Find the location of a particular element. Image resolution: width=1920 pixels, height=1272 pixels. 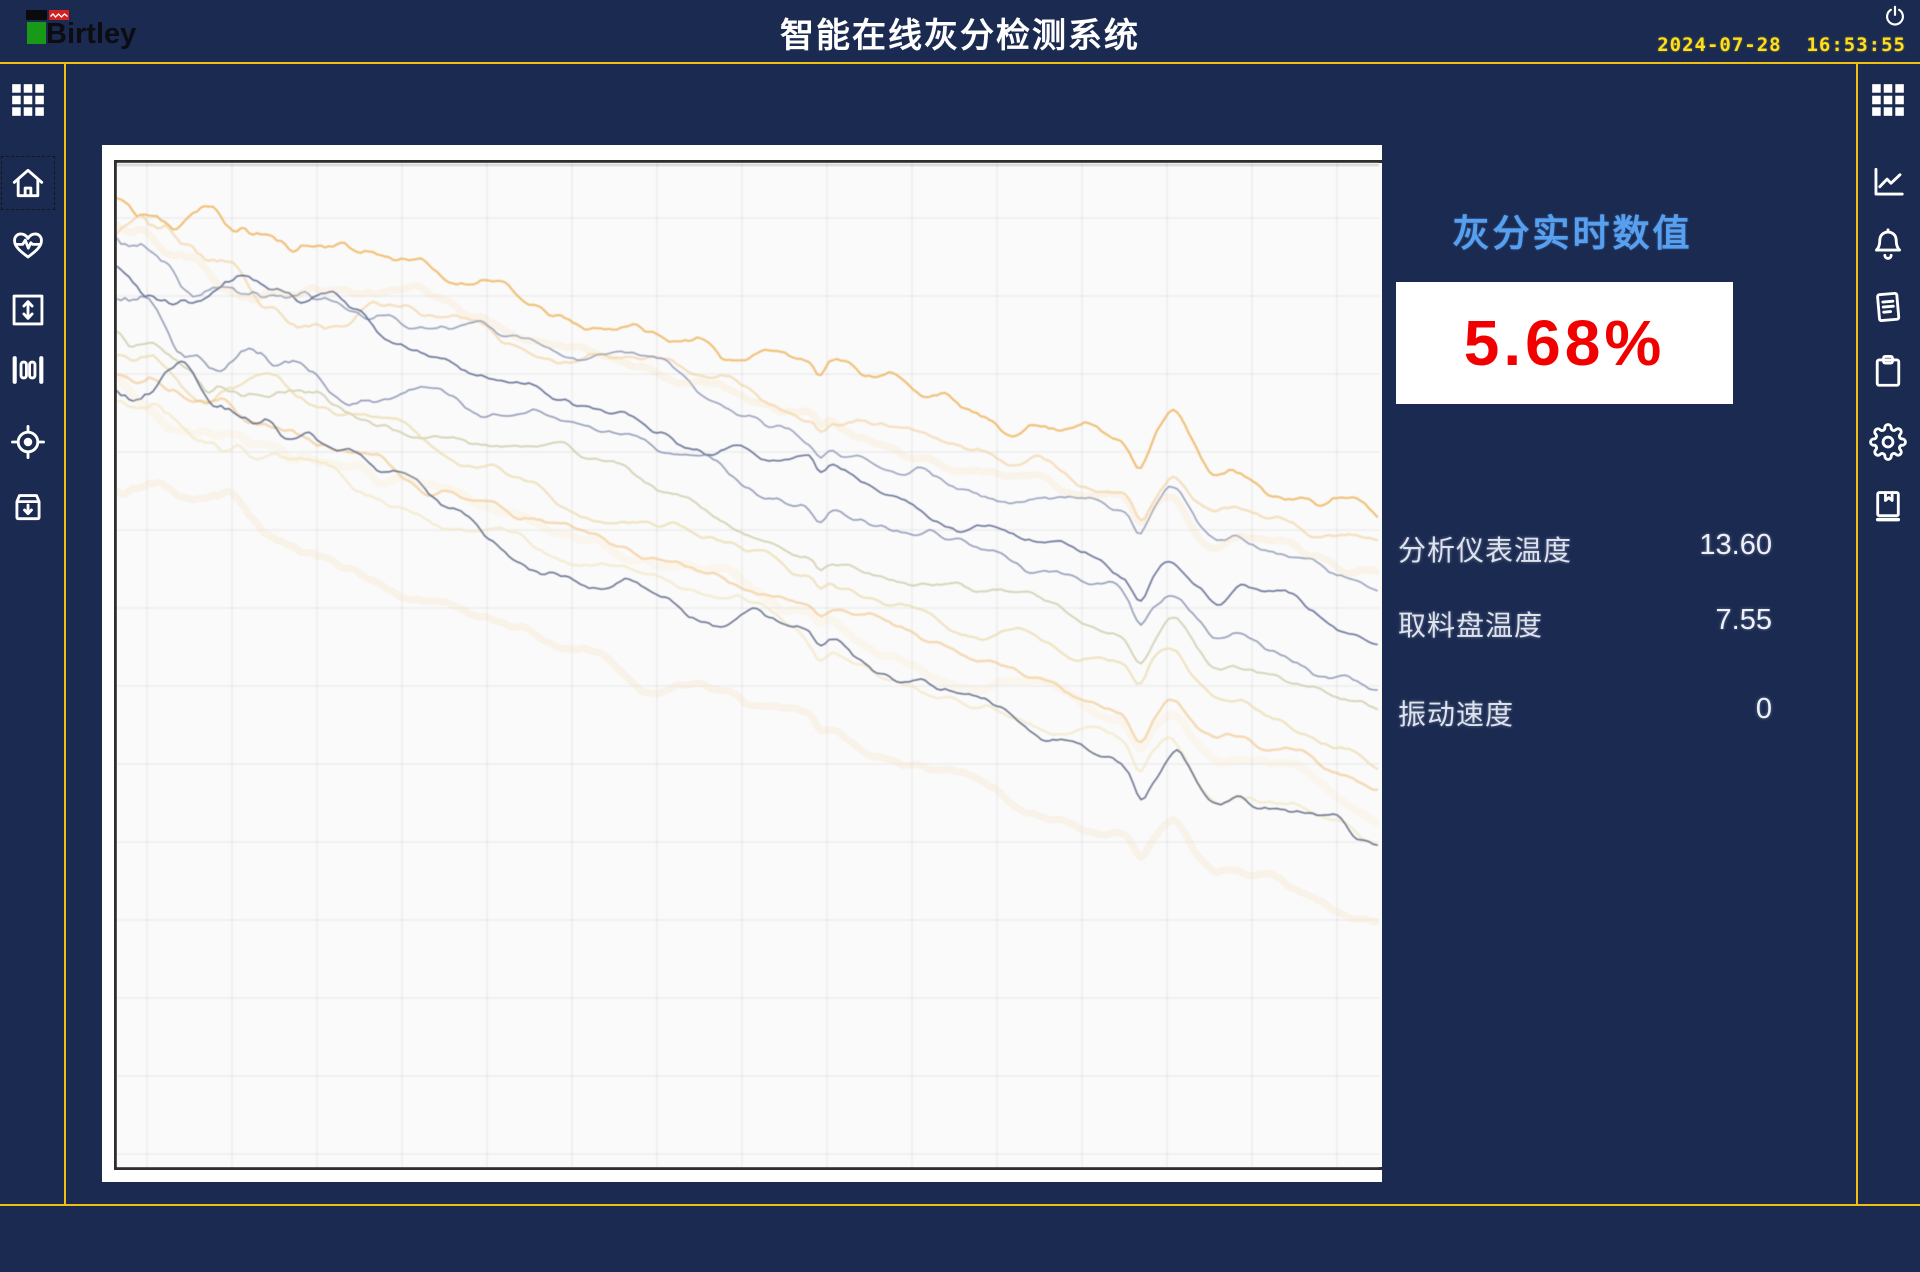

sidebar-item-tasks is located at coordinates (1888, 371).